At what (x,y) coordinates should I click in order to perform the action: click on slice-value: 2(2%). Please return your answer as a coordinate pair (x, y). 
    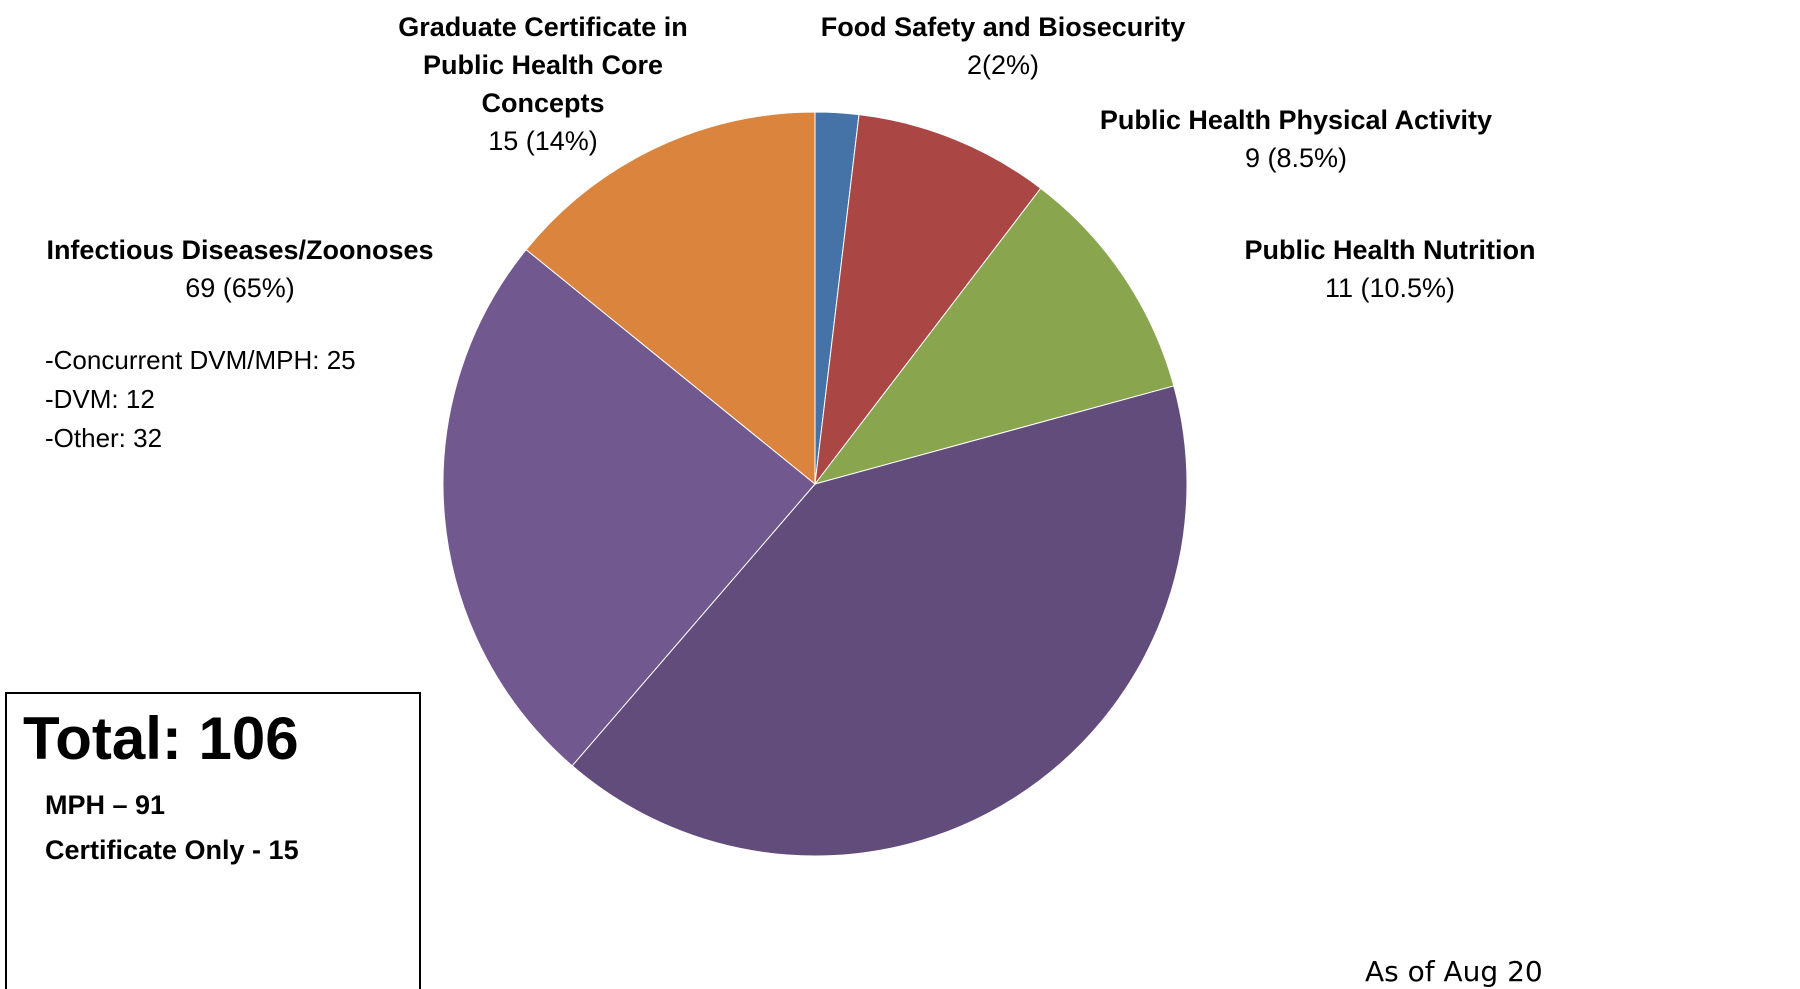
    Looking at the image, I should click on (1003, 65).